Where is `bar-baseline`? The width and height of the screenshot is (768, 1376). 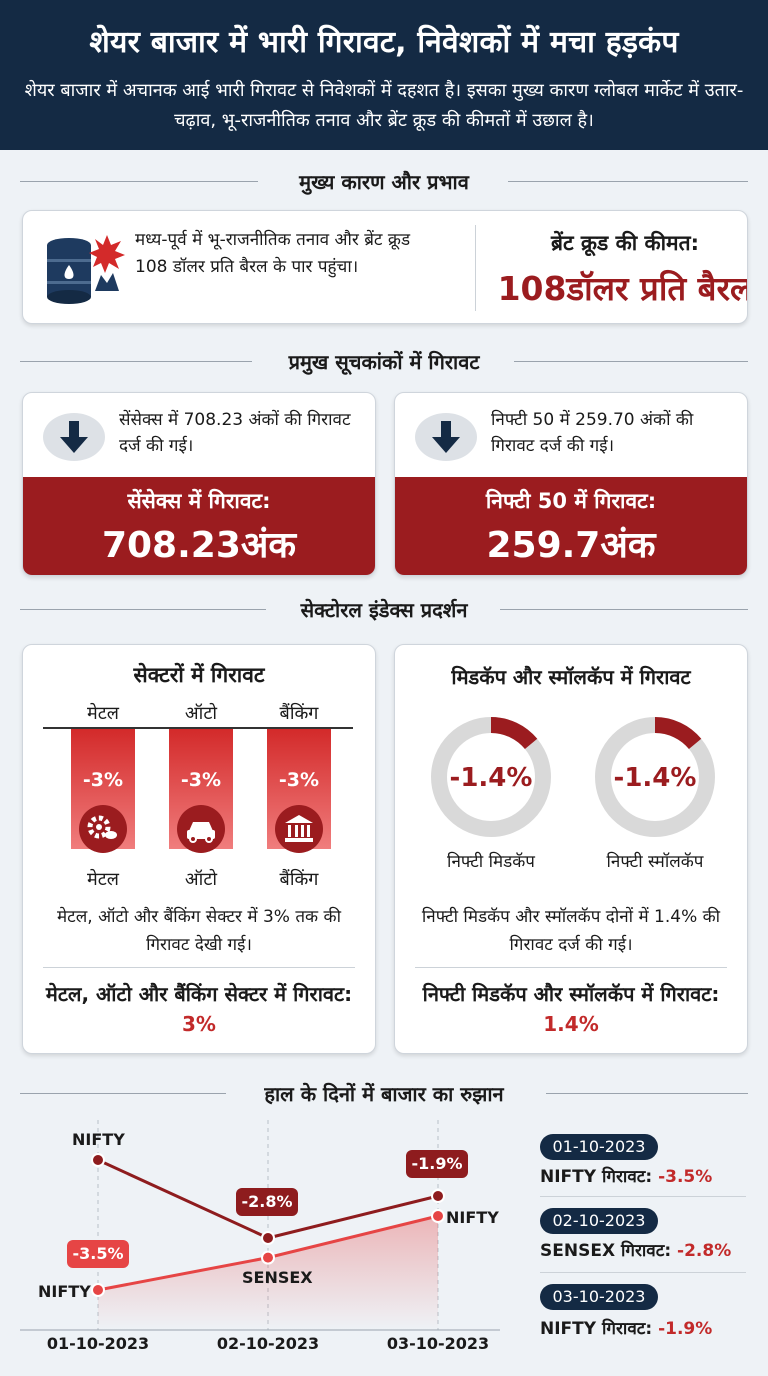
bar-baseline is located at coordinates (198, 728).